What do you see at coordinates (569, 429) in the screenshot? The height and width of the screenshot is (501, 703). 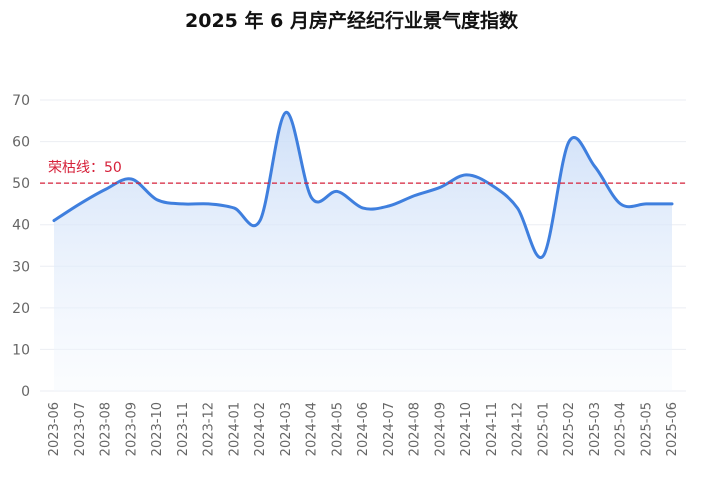 I see `x-tick-label: 2025-02` at bounding box center [569, 429].